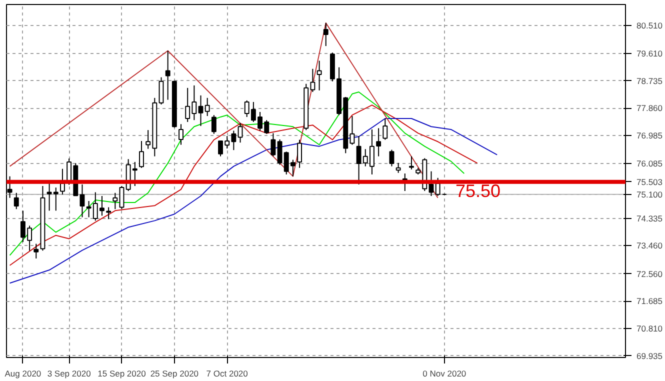 This screenshot has height=381, width=665. What do you see at coordinates (649, 163) in the screenshot?
I see `y-tick-label: 76.085` at bounding box center [649, 163].